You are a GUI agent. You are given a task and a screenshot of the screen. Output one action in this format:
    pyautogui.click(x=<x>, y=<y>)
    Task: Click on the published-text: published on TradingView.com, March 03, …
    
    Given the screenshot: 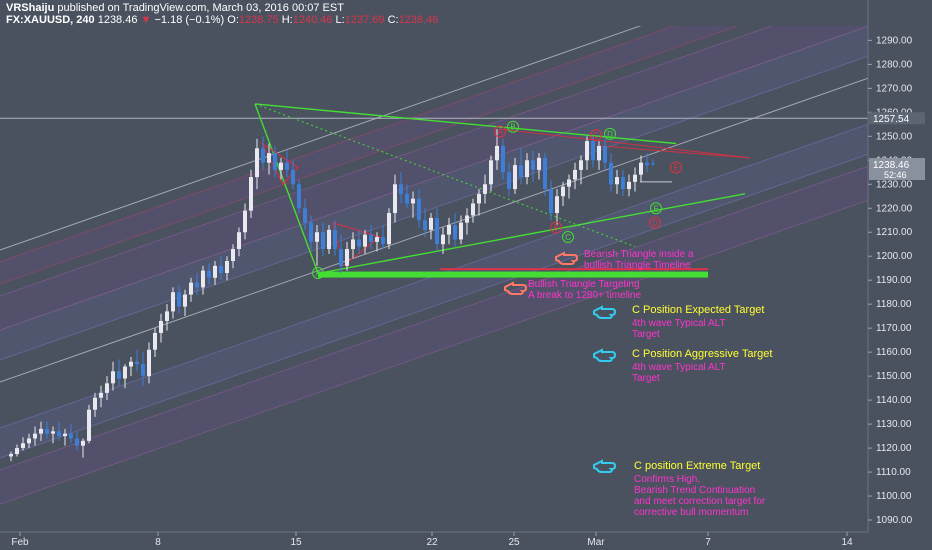 What is the action you would take?
    pyautogui.click(x=200, y=8)
    